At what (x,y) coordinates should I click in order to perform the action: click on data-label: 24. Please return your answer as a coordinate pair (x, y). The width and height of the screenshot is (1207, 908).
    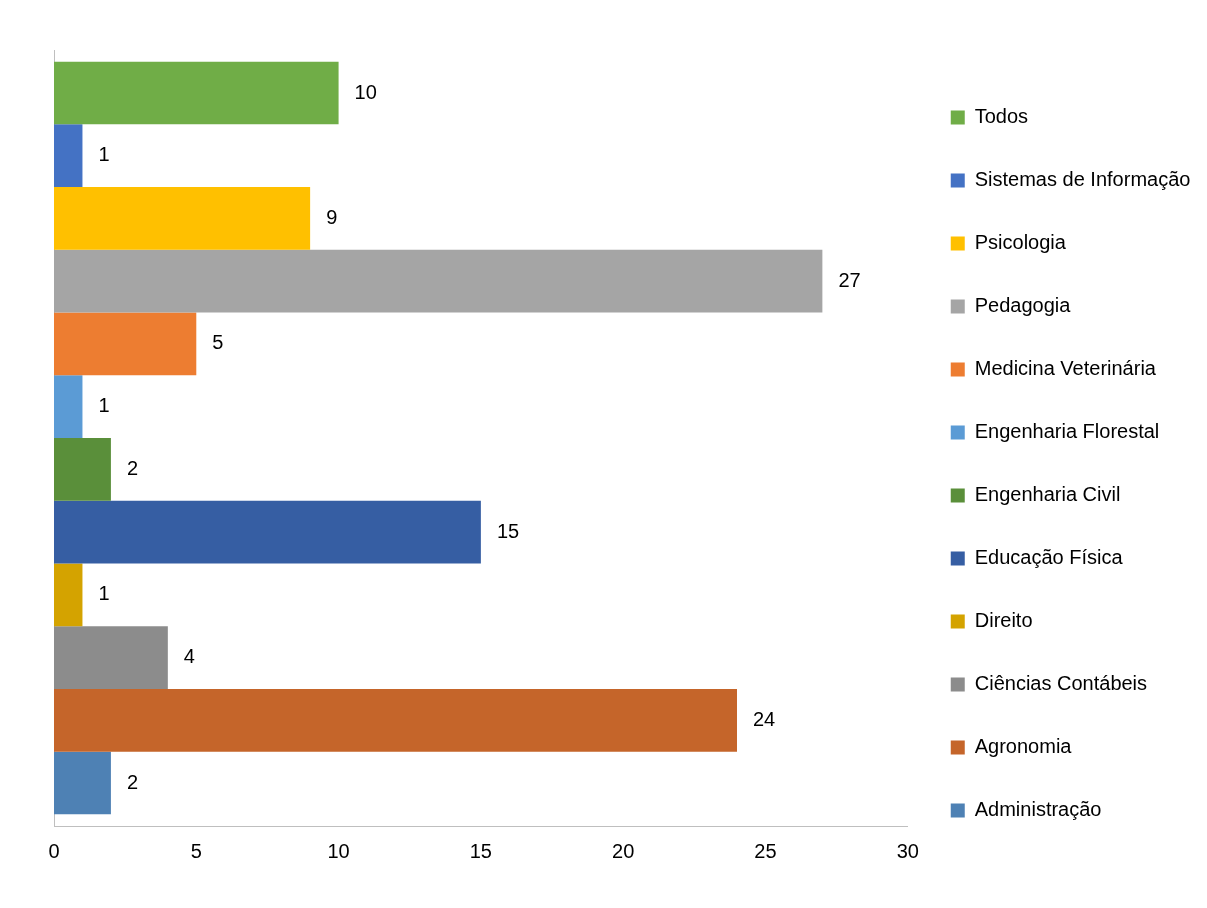
    Looking at the image, I should click on (764, 718).